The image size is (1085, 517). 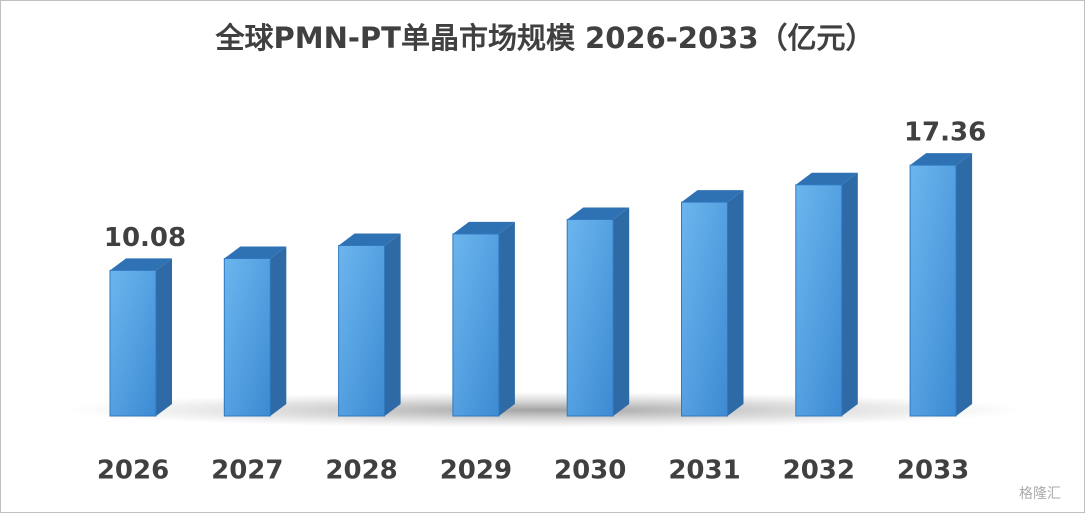 What do you see at coordinates (945, 133) in the screenshot?
I see `value-label: 17.36` at bounding box center [945, 133].